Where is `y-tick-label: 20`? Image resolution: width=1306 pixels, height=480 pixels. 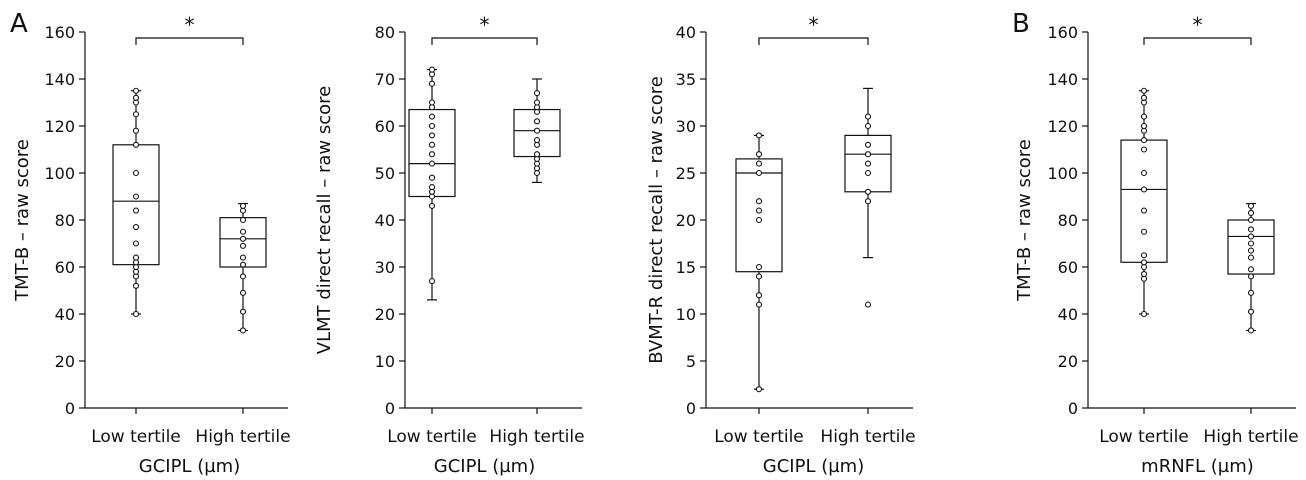
y-tick-label: 20 is located at coordinates (65, 361).